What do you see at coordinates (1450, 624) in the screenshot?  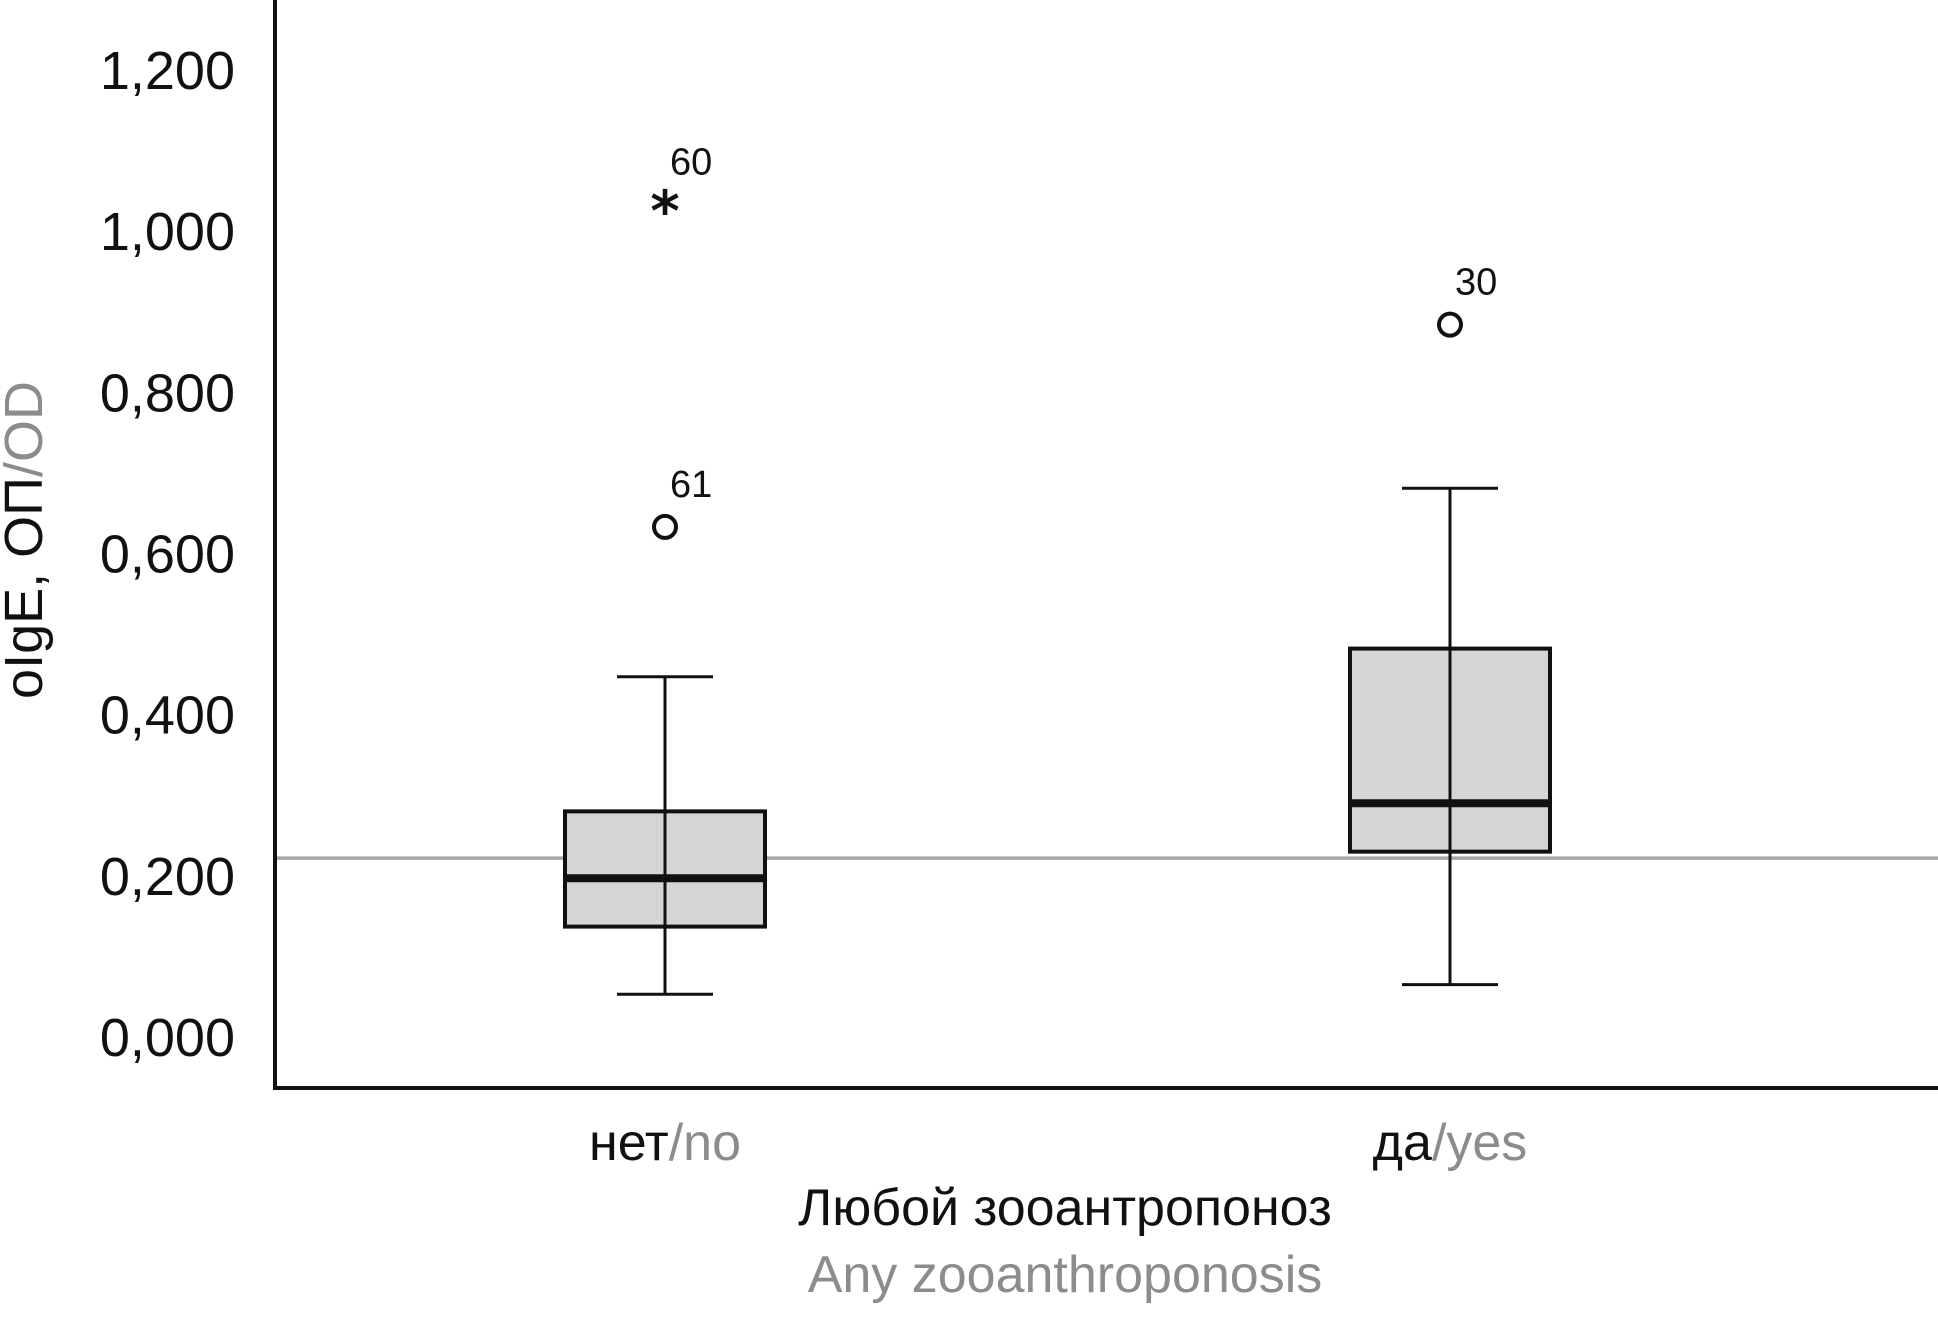 I see `box-2: 30` at bounding box center [1450, 624].